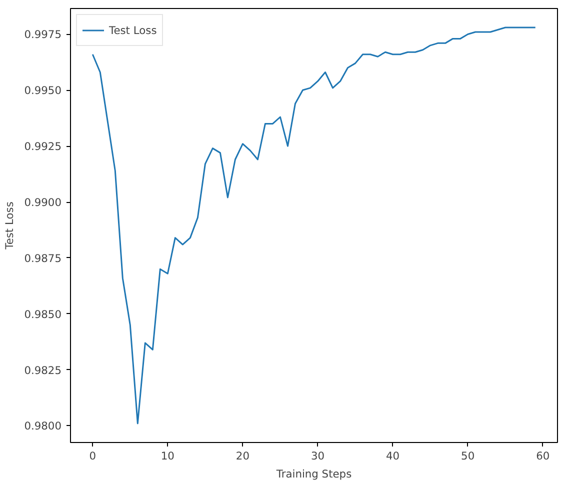  Describe the element at coordinates (43, 91) in the screenshot. I see `y-tick-label: 0.9950` at that location.